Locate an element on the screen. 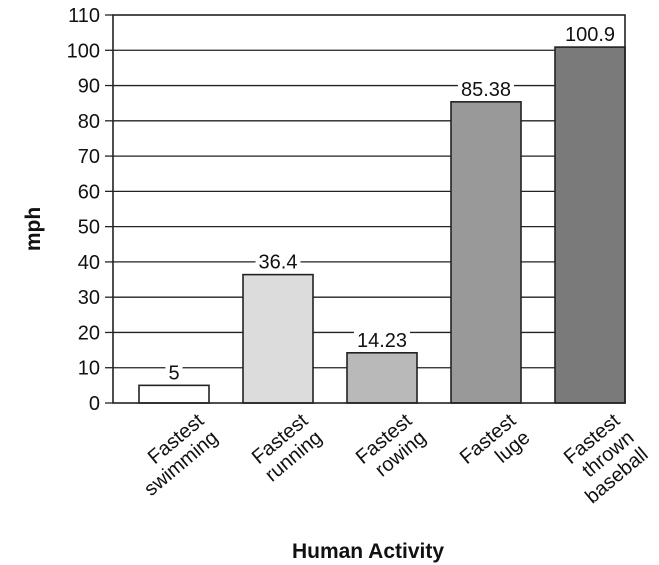 The image size is (659, 565). data-label: 14.23 is located at coordinates (382, 341).